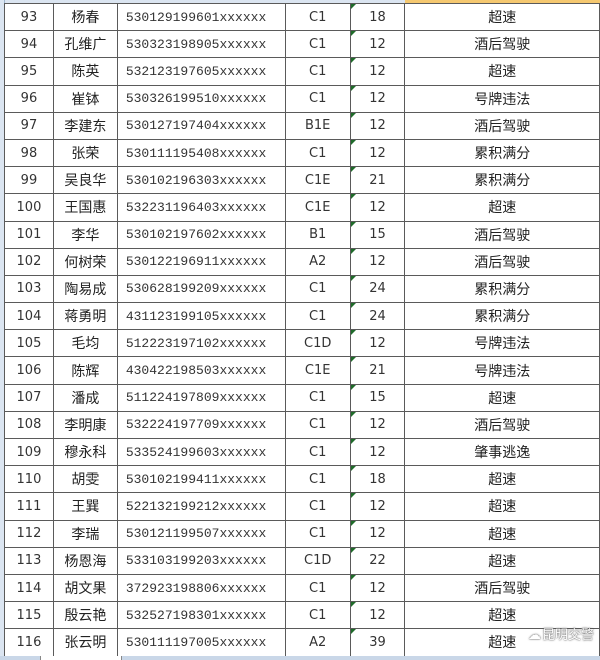 This screenshot has height=660, width=600. What do you see at coordinates (377, 560) in the screenshot?
I see `cell-points: 22` at bounding box center [377, 560].